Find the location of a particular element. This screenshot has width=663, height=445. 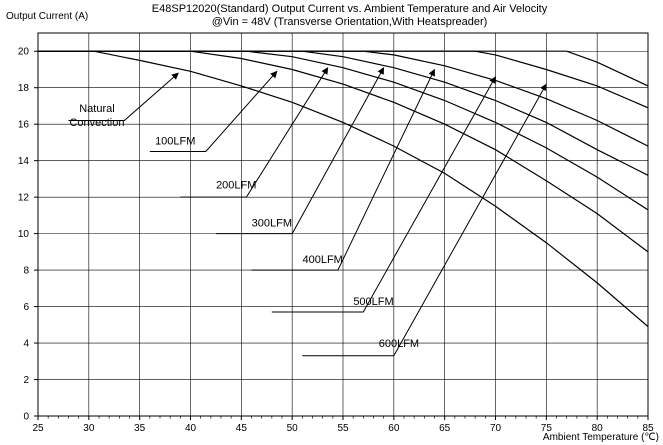

x-tick-label: 35 is located at coordinates (140, 428).